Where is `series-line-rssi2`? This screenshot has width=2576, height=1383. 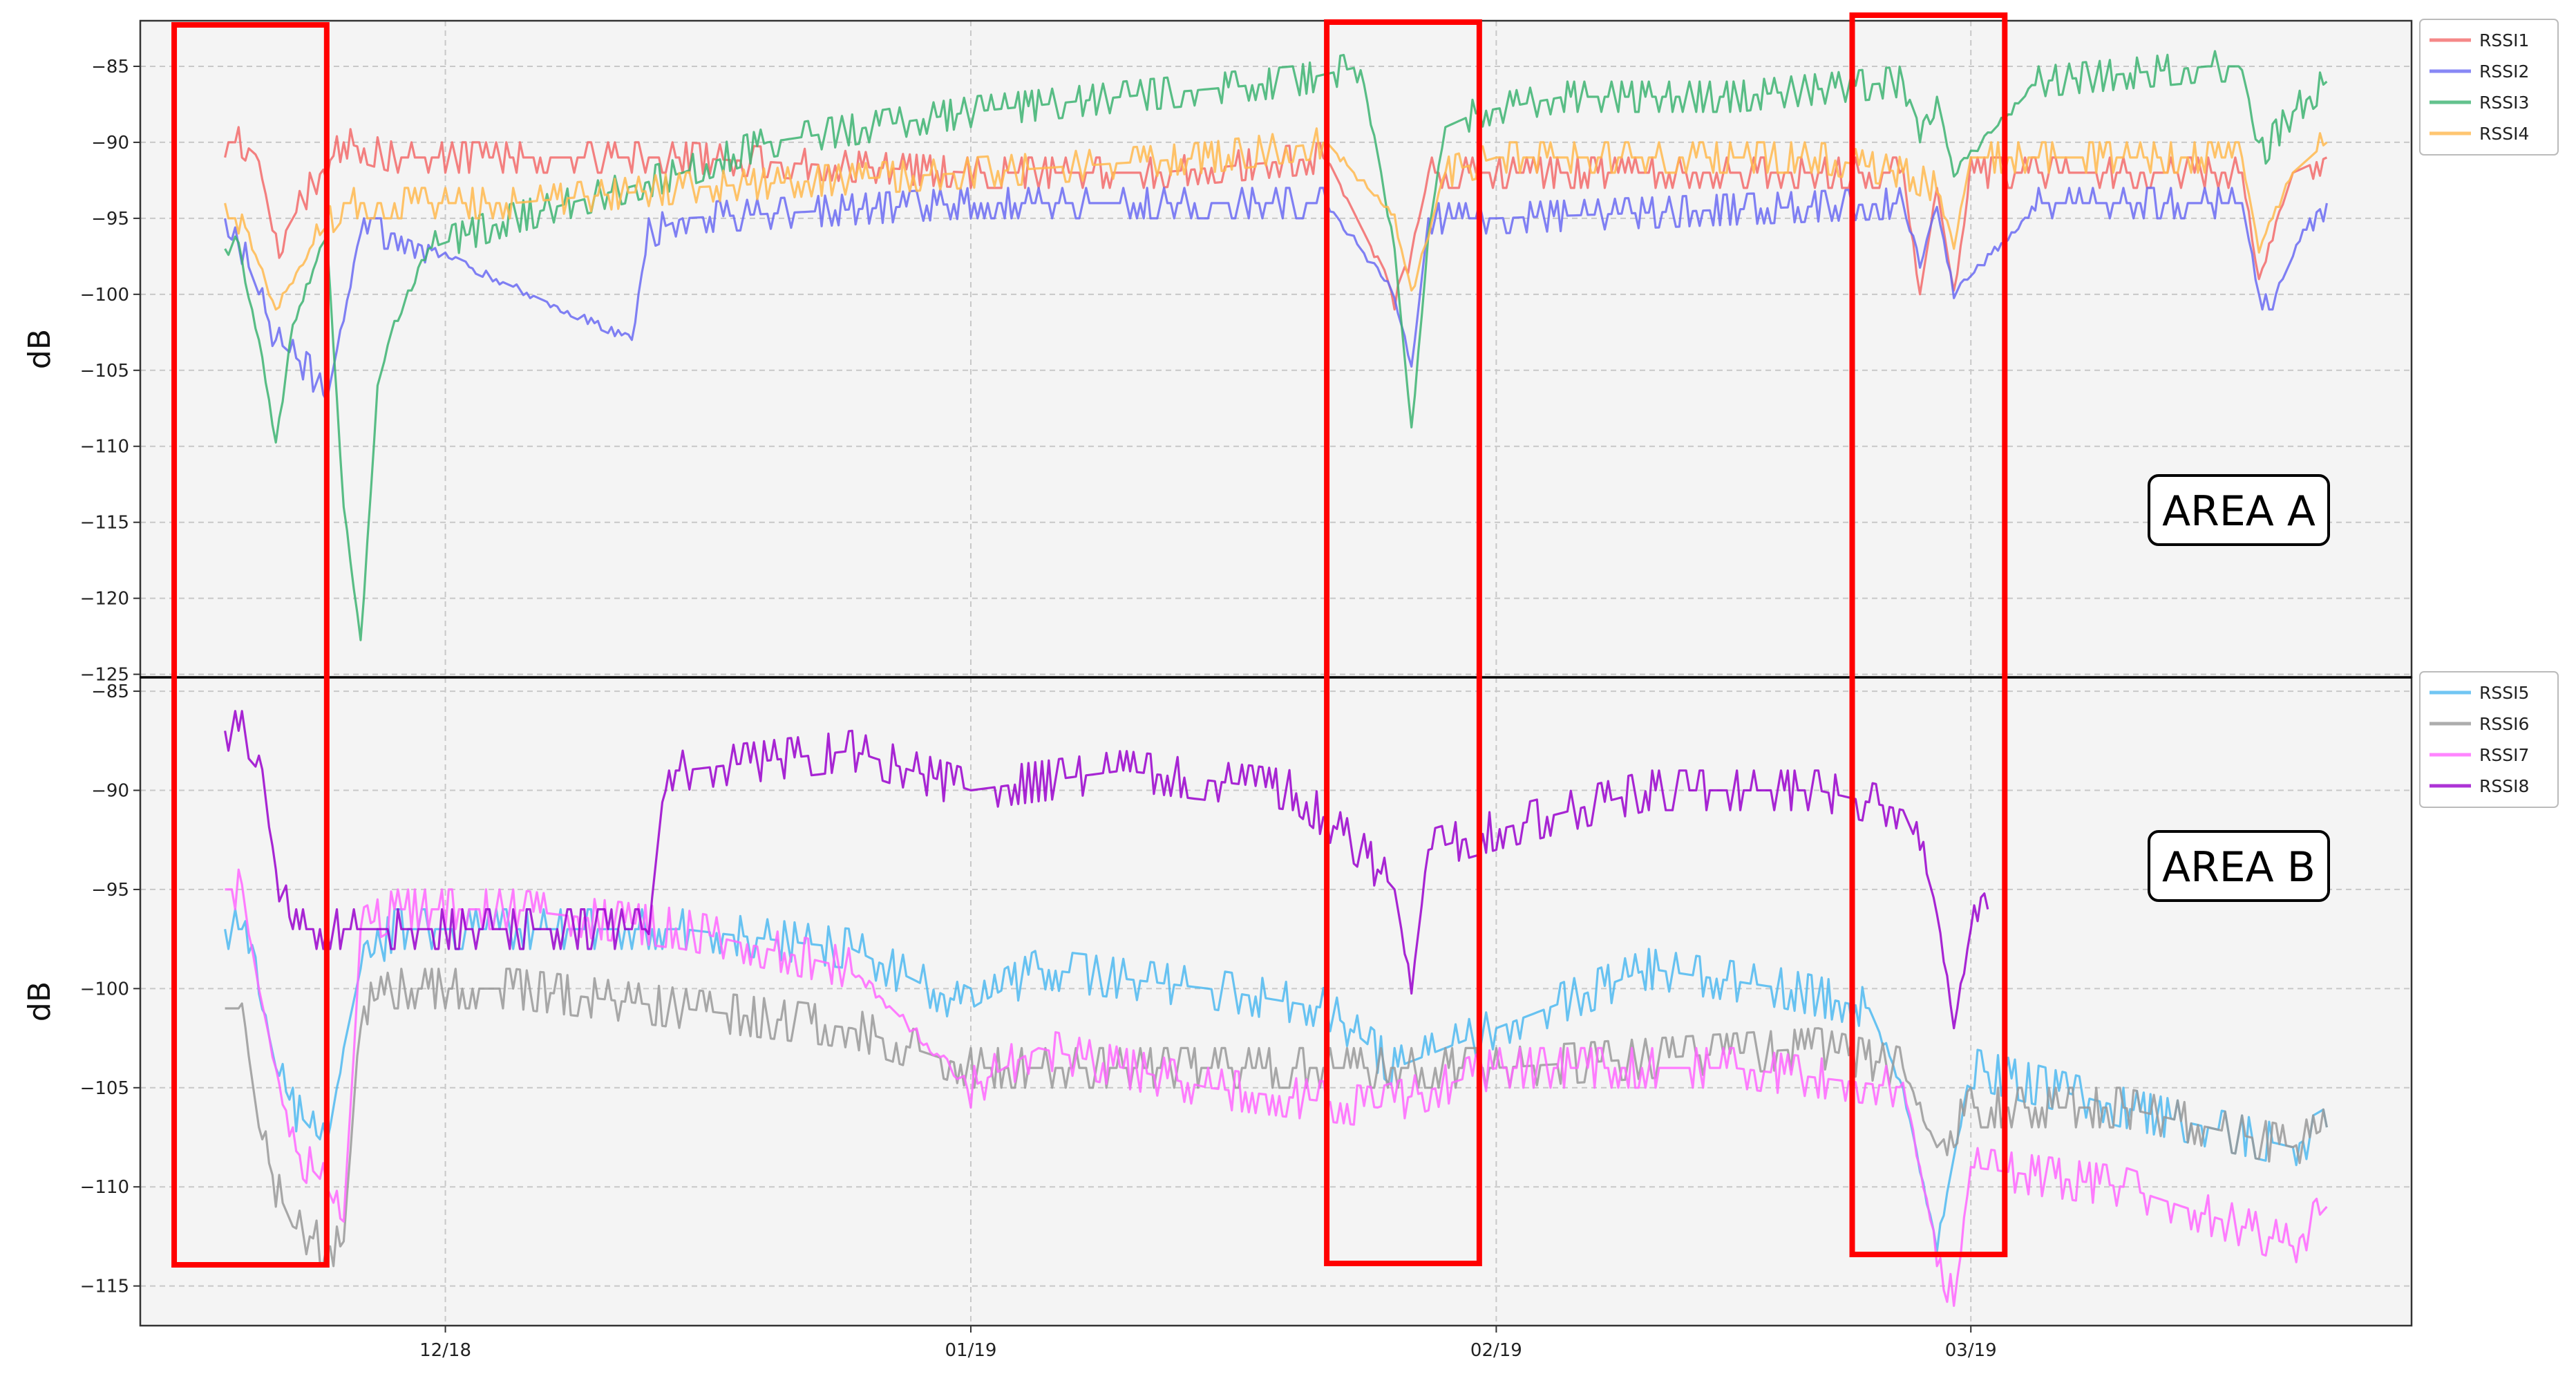 series-line-rssi2 is located at coordinates (1276, 294).